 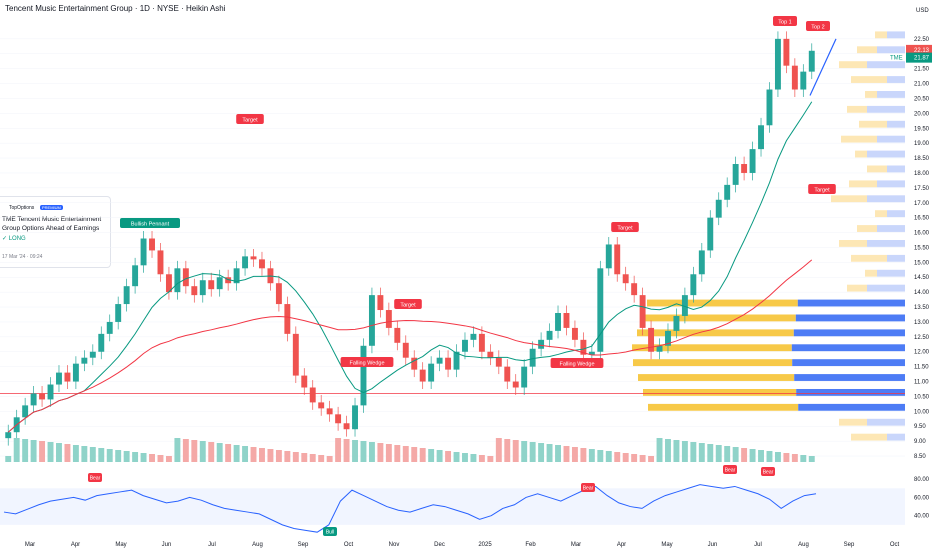 I want to click on time-tick: Sep, so click(x=849, y=545).